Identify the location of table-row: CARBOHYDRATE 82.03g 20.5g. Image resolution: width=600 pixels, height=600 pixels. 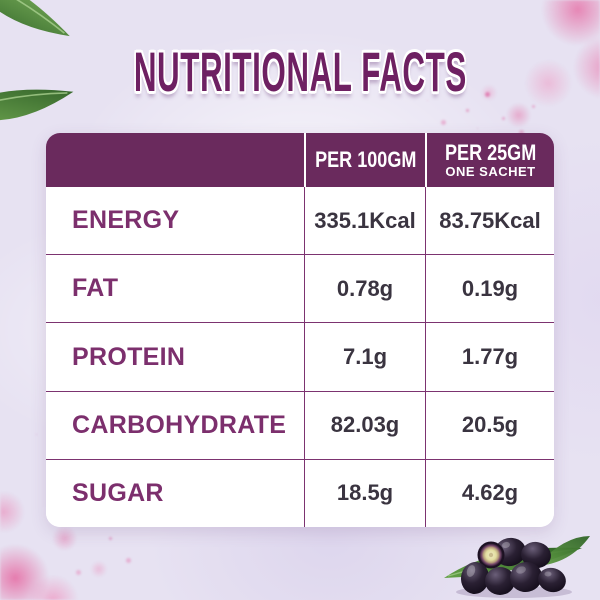
(300, 424).